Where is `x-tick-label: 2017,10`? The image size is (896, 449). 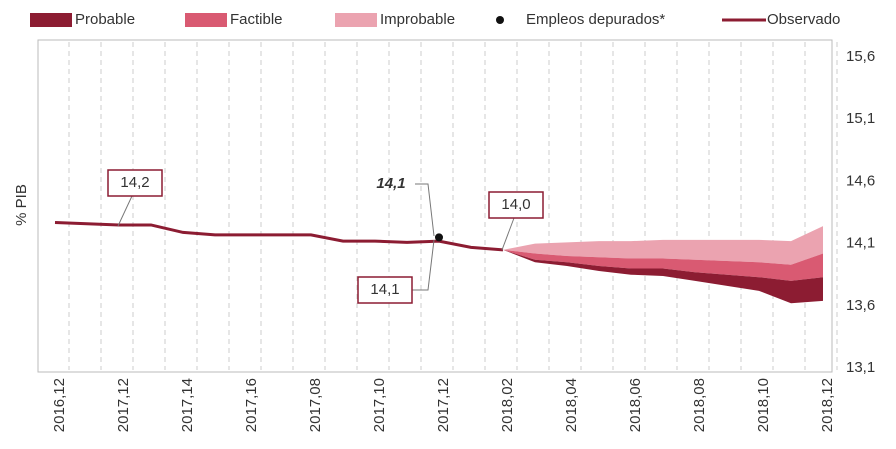 x-tick-label: 2017,10 is located at coordinates (379, 405).